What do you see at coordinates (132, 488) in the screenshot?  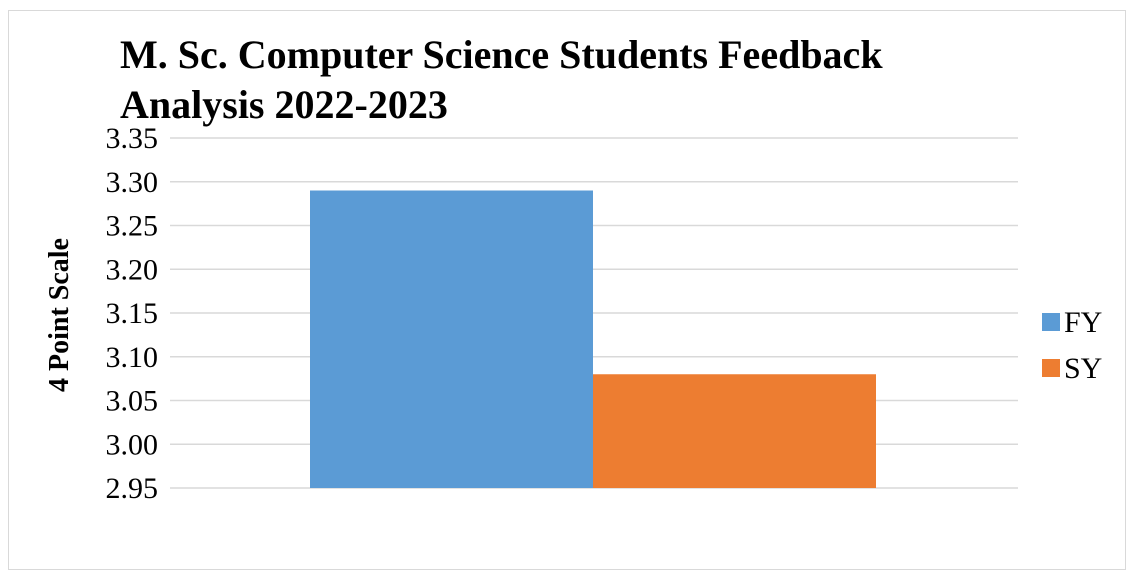 I see `y-tick-label: 2.95` at bounding box center [132, 488].